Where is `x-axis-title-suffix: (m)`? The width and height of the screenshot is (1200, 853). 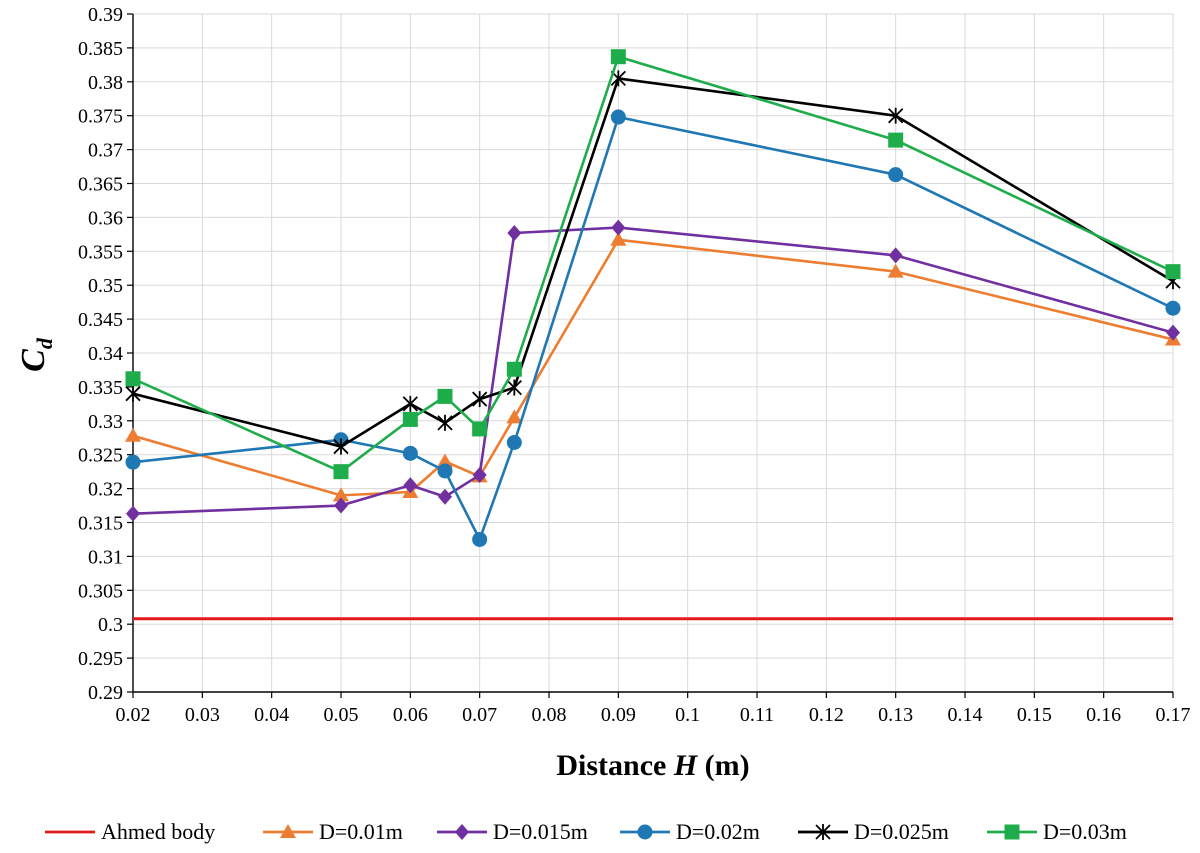
x-axis-title-suffix: (m) is located at coordinates (723, 765).